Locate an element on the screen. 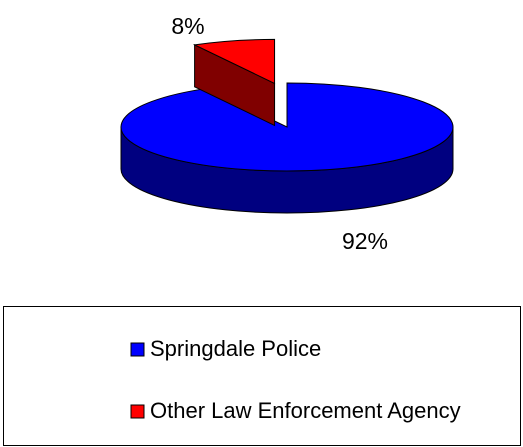 The width and height of the screenshot is (523, 447). data-label: 92% is located at coordinates (365, 241).